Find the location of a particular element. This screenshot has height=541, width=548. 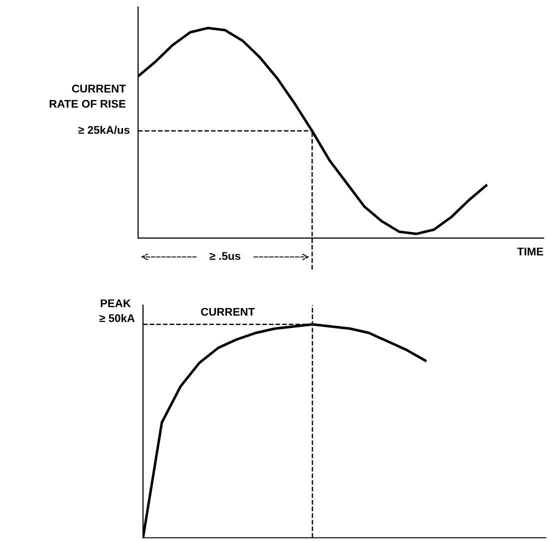

text: ≥ .5us is located at coordinates (225, 256).